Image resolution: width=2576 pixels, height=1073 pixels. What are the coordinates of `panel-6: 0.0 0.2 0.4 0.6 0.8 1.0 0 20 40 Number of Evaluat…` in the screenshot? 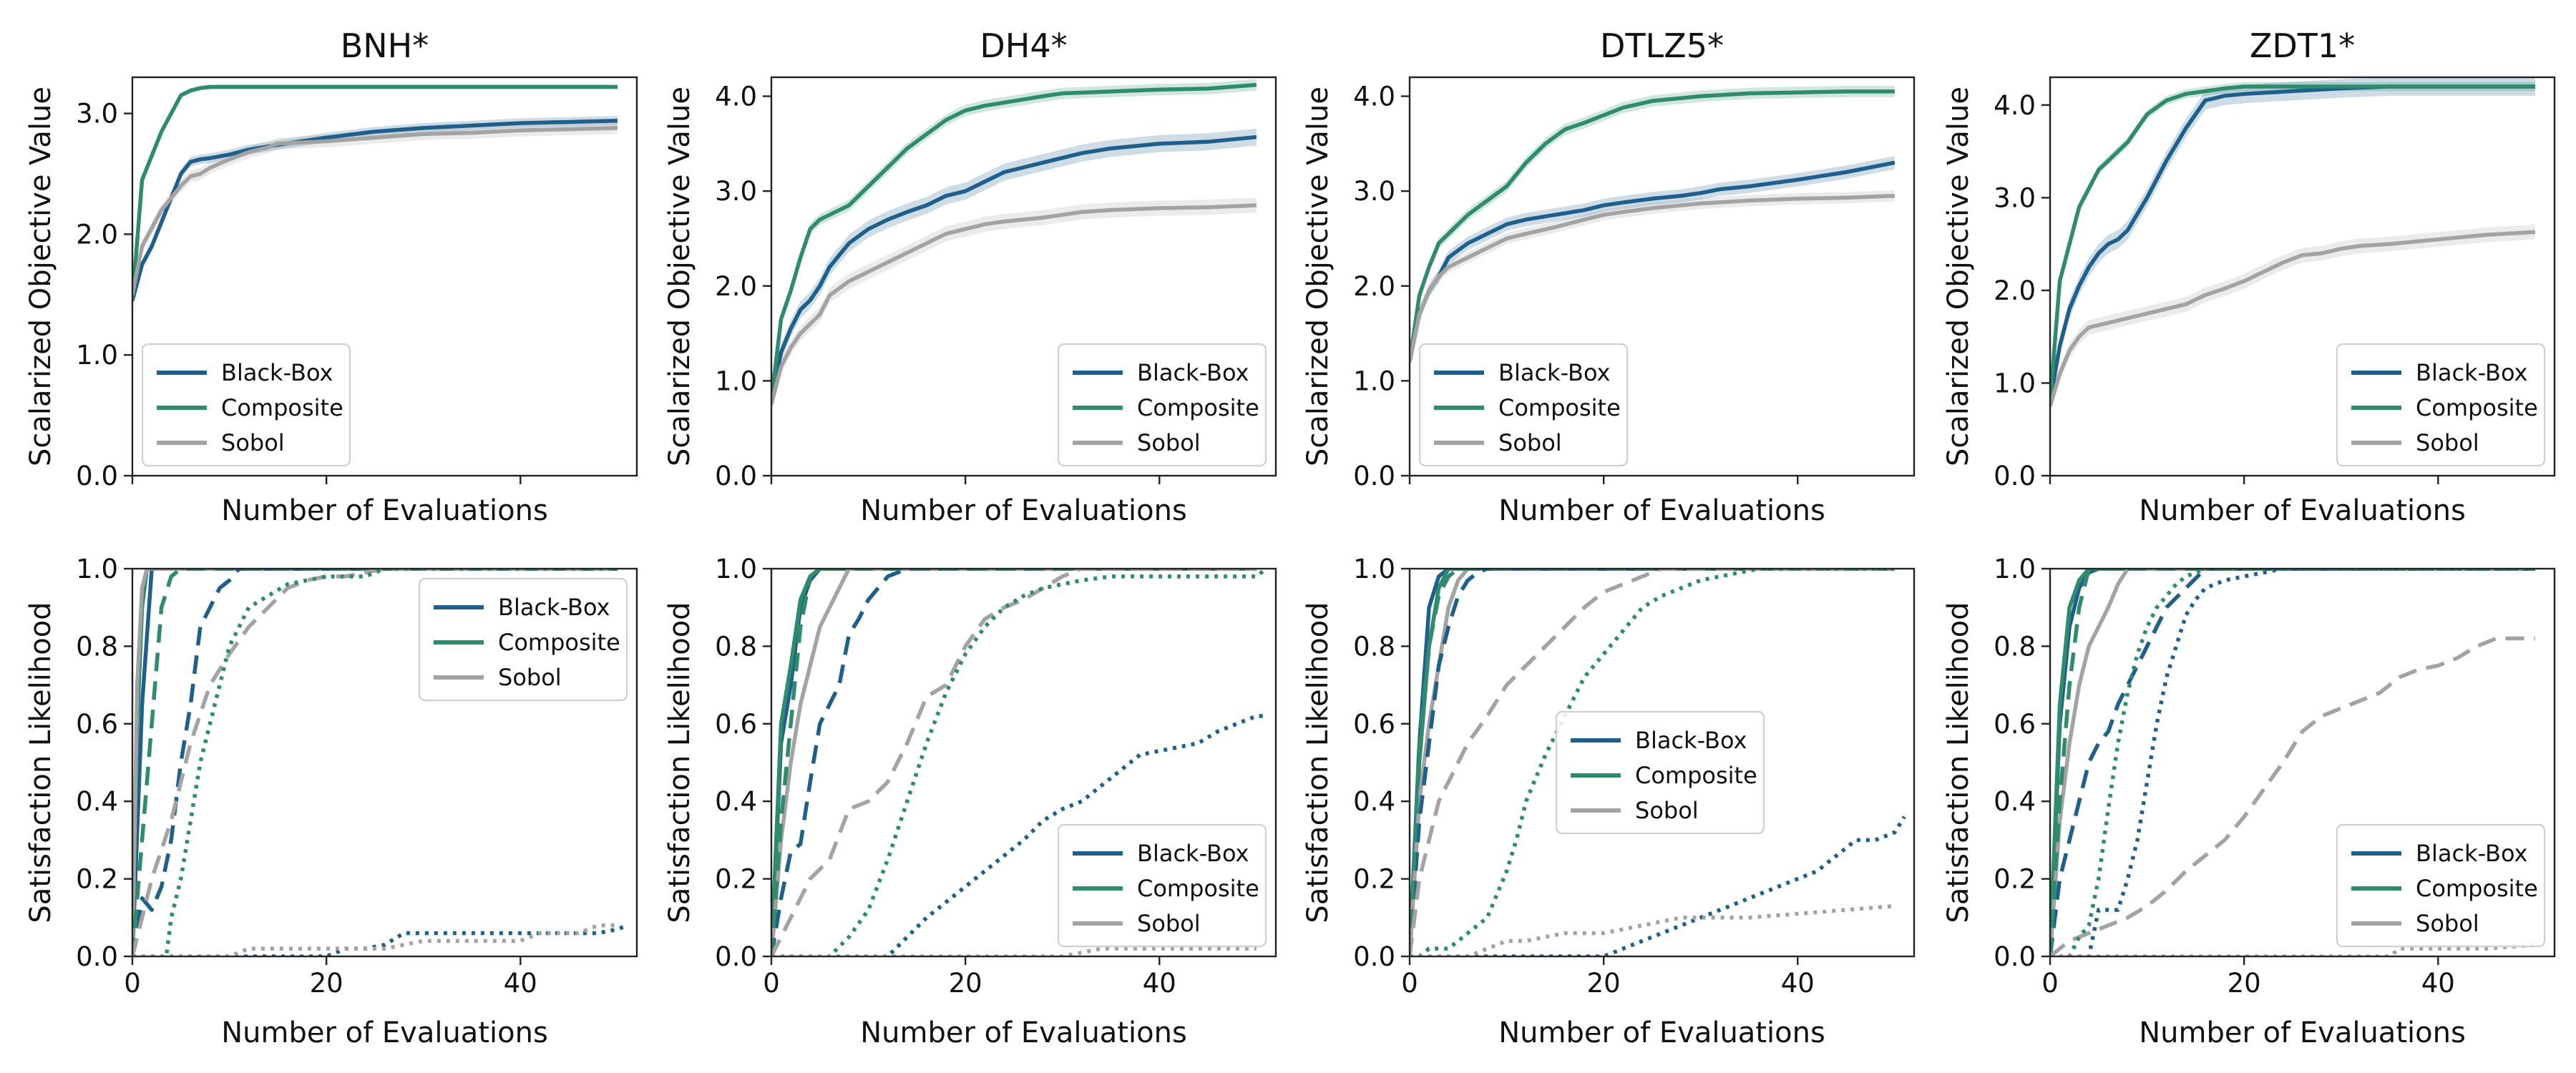 It's located at (1609, 801).